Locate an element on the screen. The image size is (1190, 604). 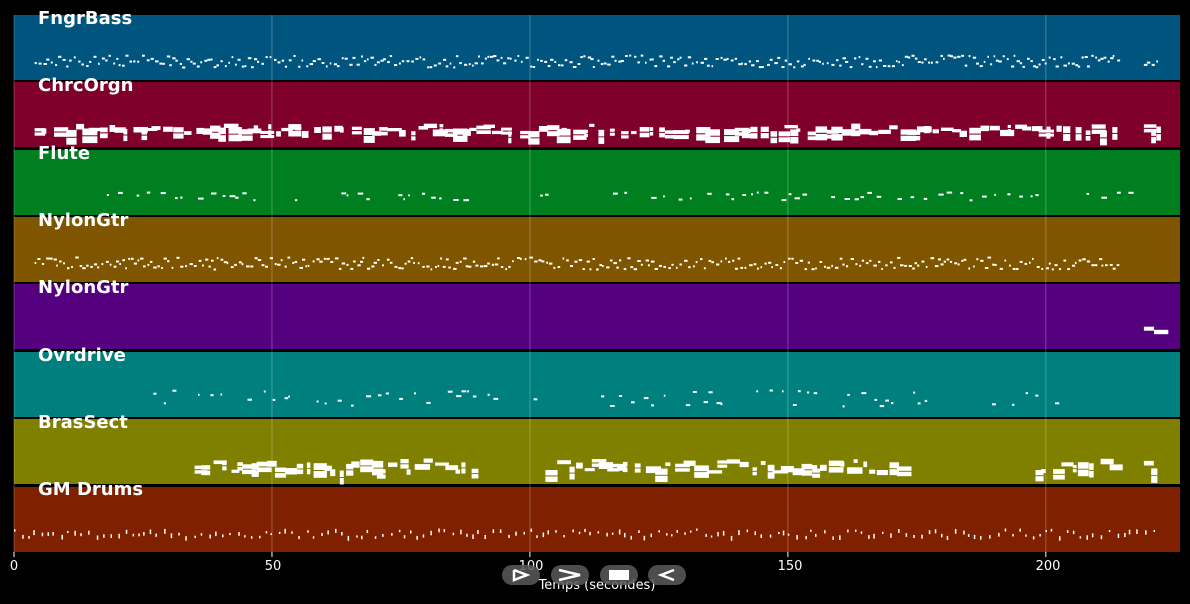
x-tick-label-200: 200 is located at coordinates (1048, 566).